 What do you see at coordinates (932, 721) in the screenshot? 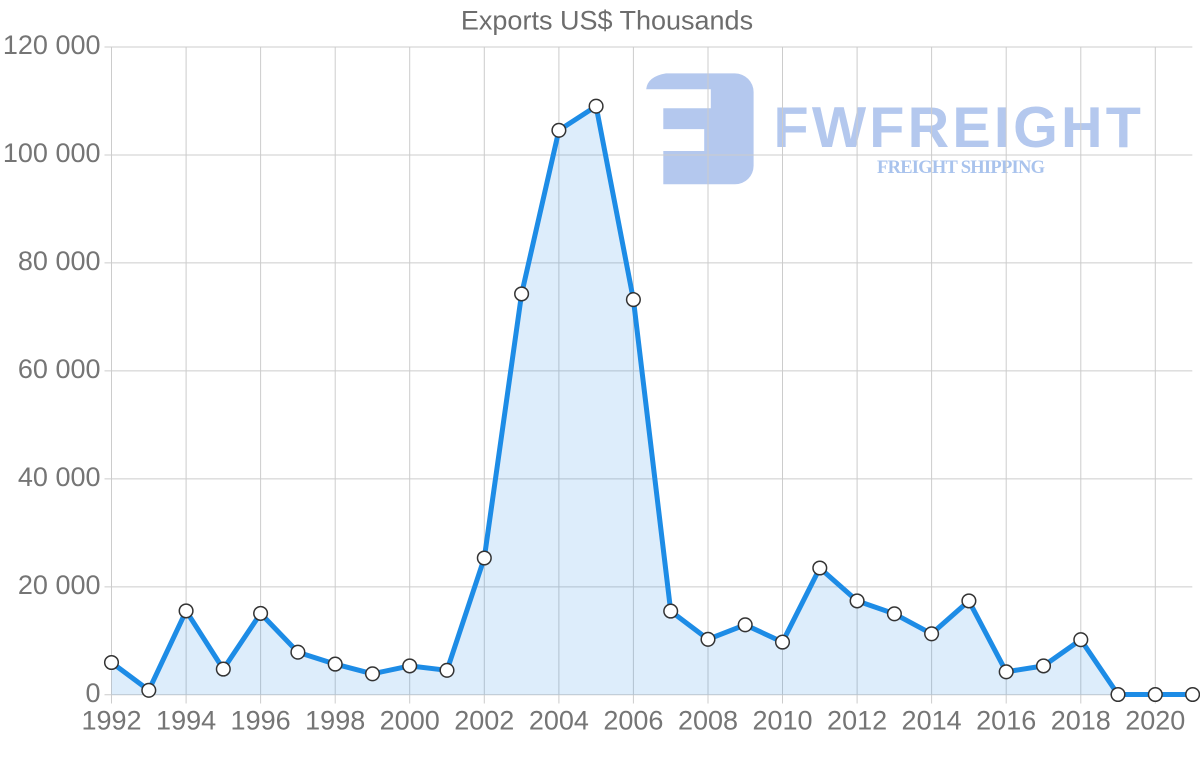
I see `svg-text: 2014` at bounding box center [932, 721].